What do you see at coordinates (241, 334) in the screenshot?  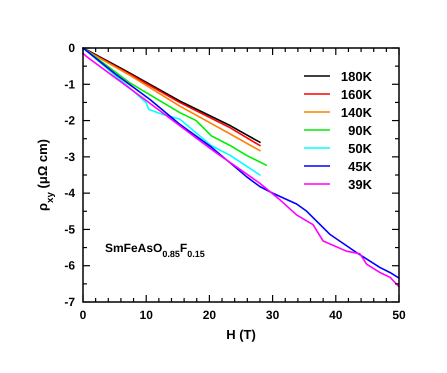 I see `x-axis-title: H (T)` at bounding box center [241, 334].